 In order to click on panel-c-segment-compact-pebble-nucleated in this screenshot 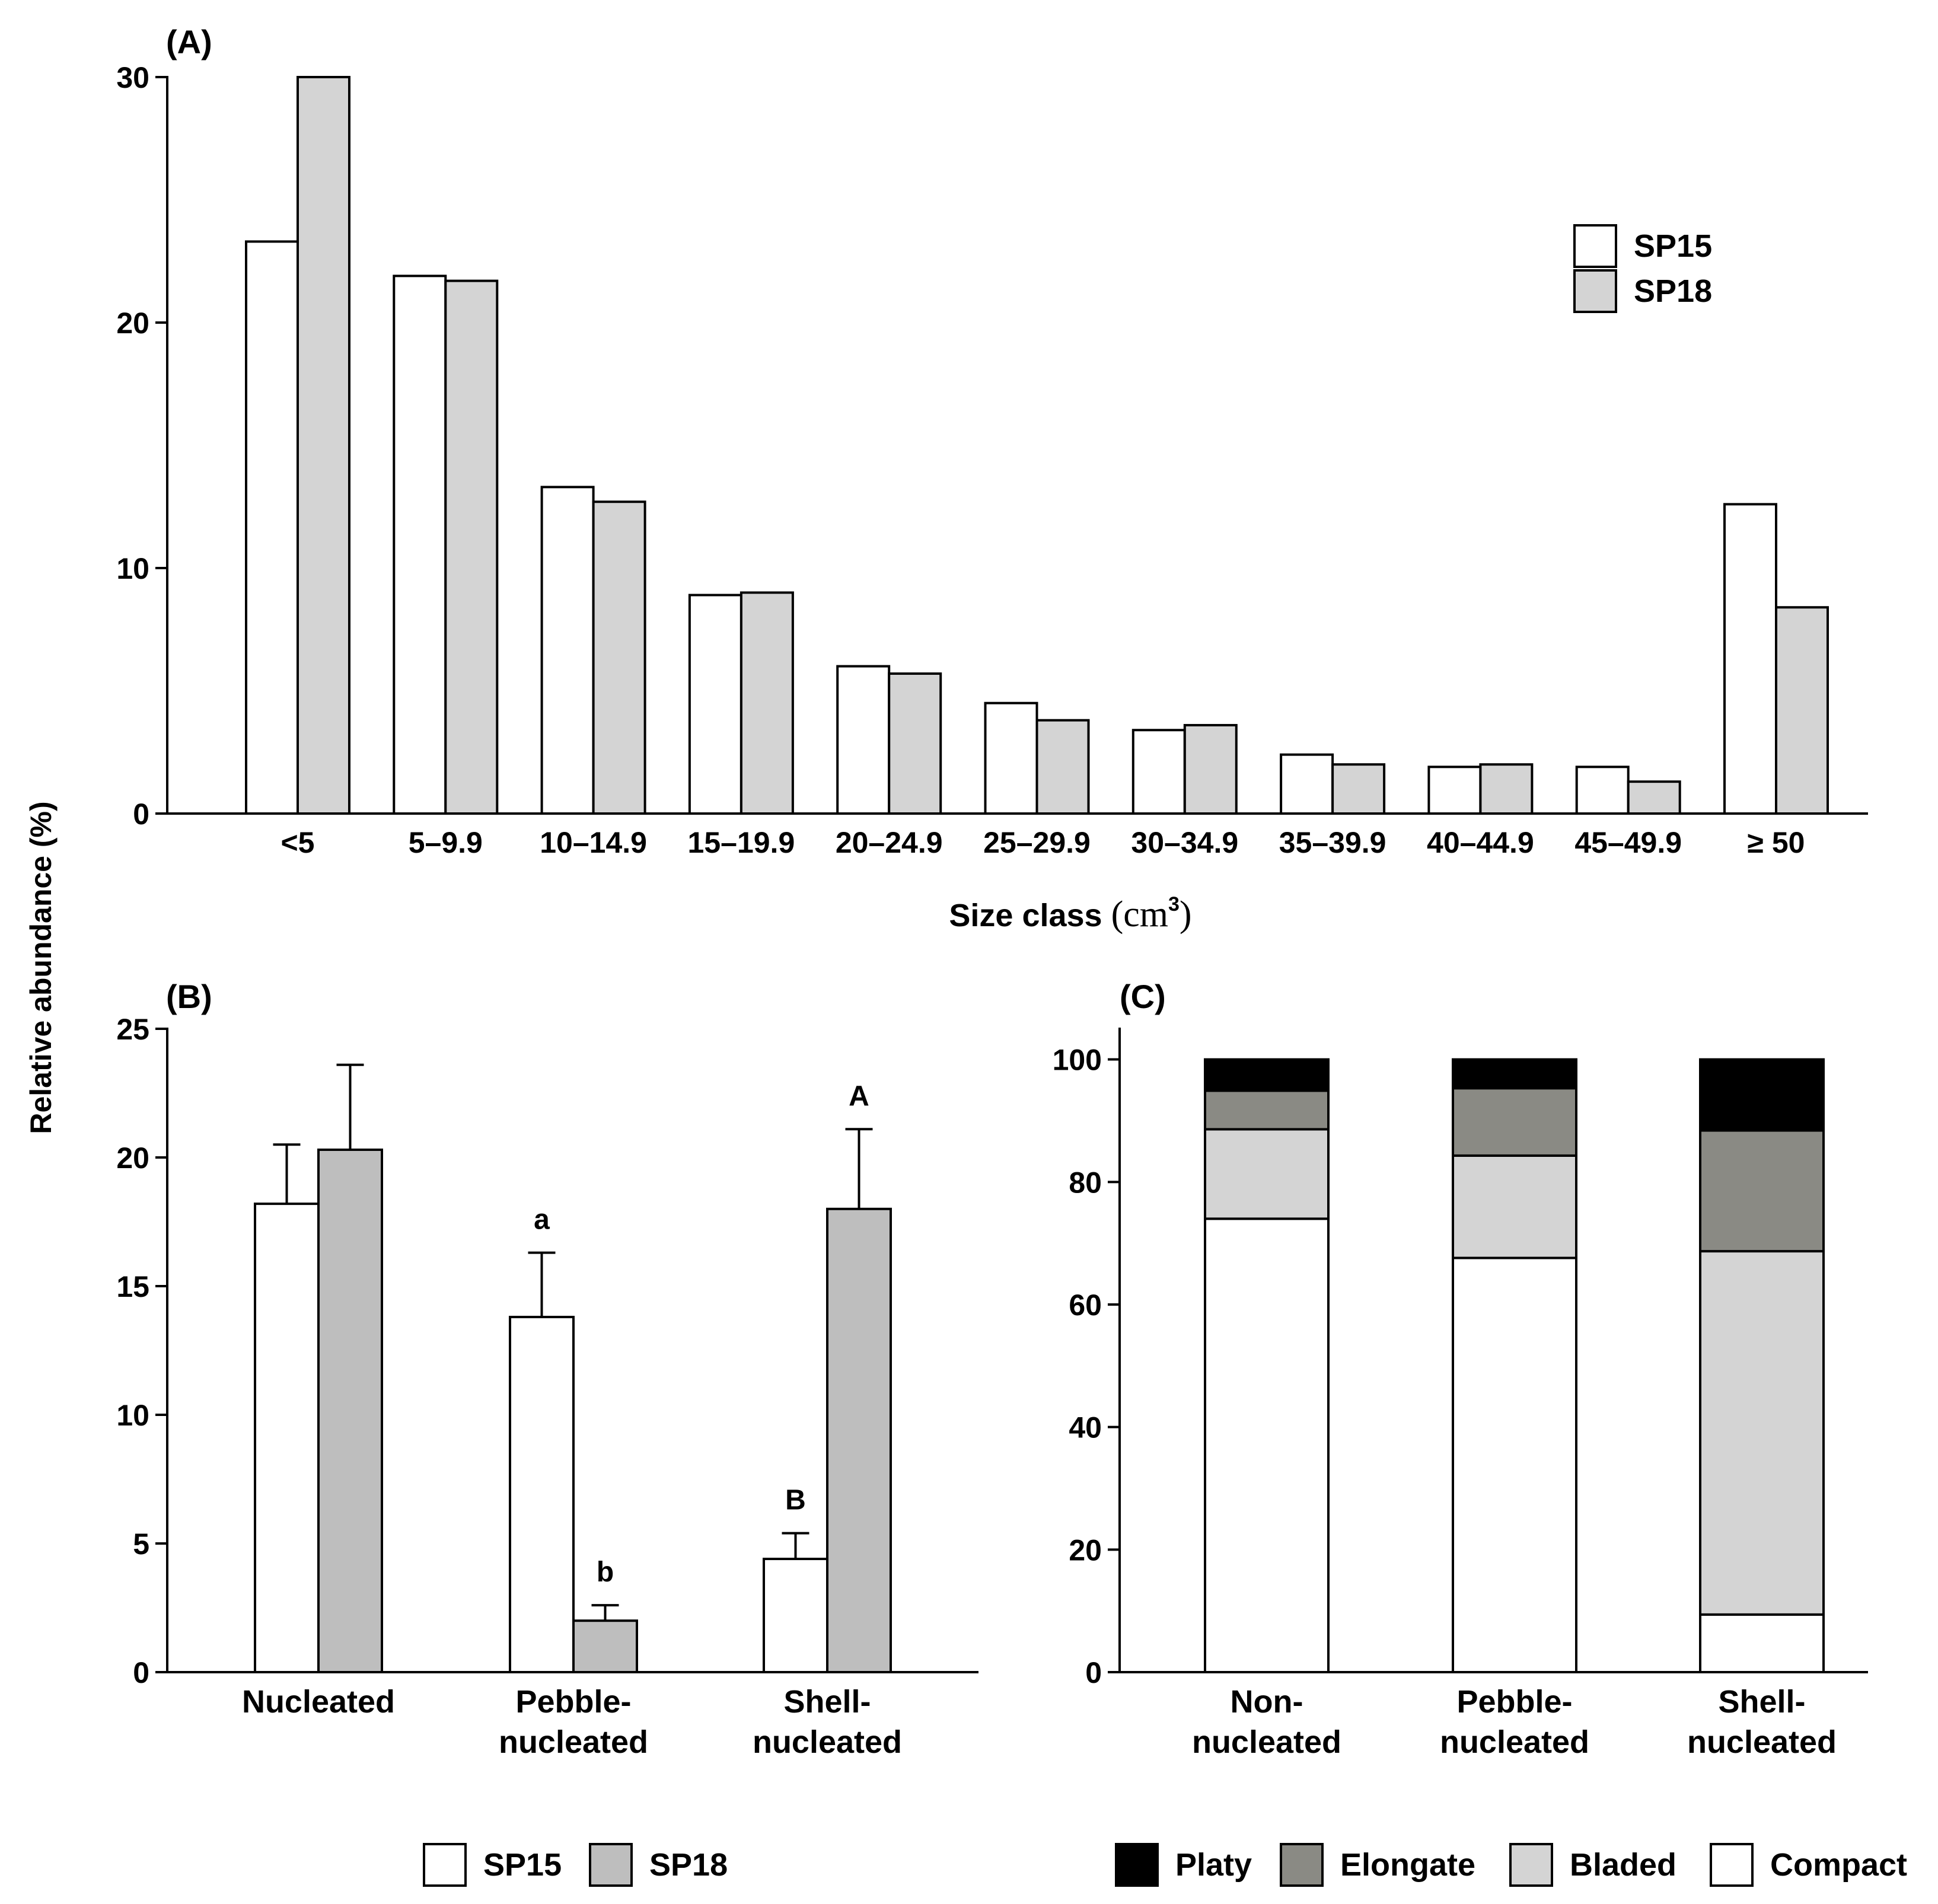, I will do `click(1515, 1465)`.